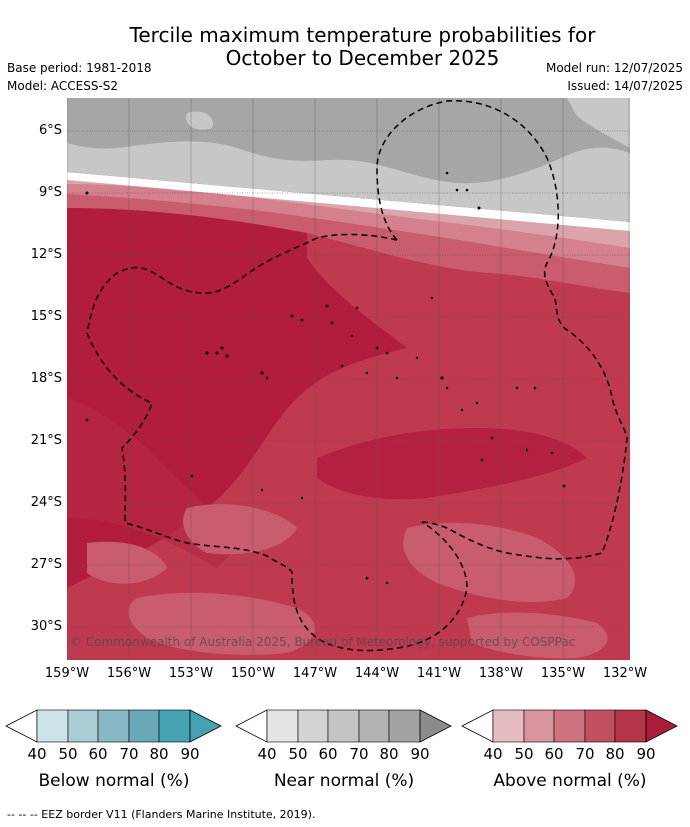 The height and width of the screenshot is (827, 690). I want to click on cbar-above-tick-90: 90, so click(646, 754).